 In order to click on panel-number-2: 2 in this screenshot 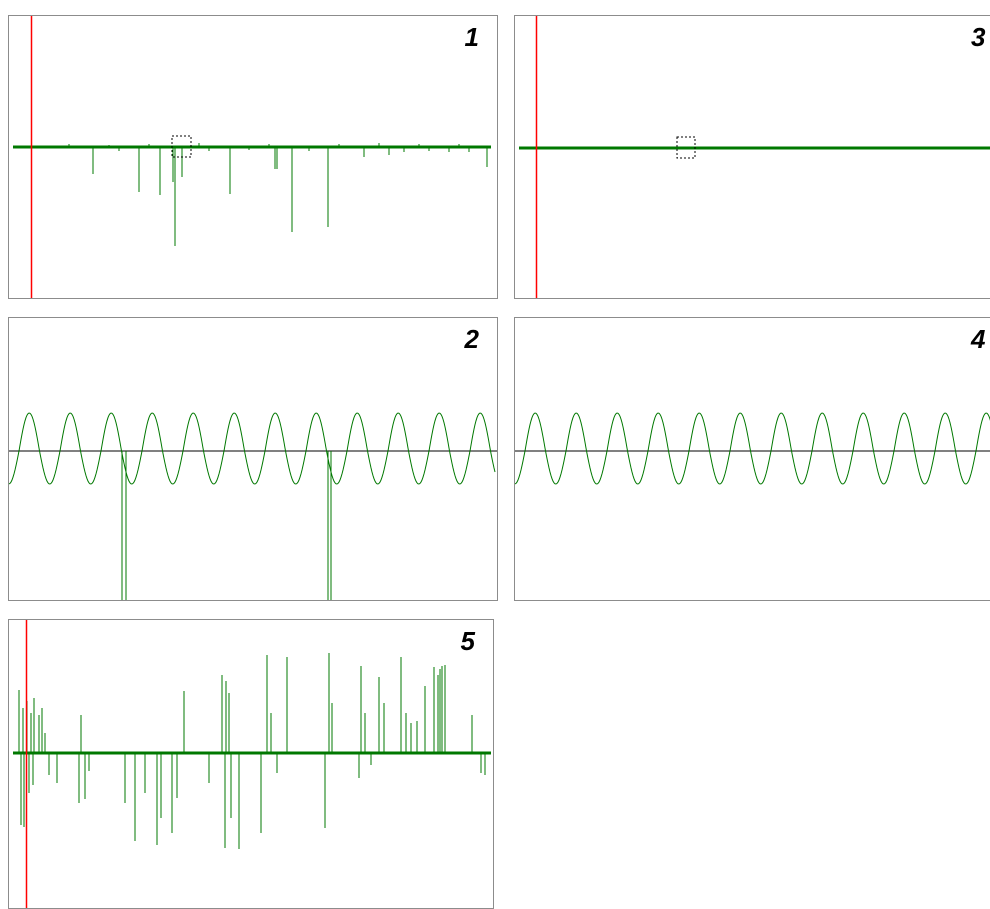, I will do `click(471, 339)`.